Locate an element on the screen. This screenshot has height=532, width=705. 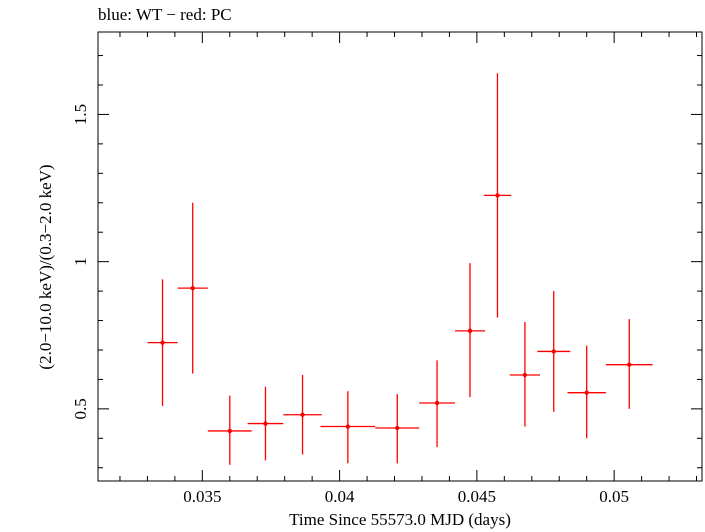
x-axis-label: Time Since 55573.0 MJD (days) is located at coordinates (400, 519).